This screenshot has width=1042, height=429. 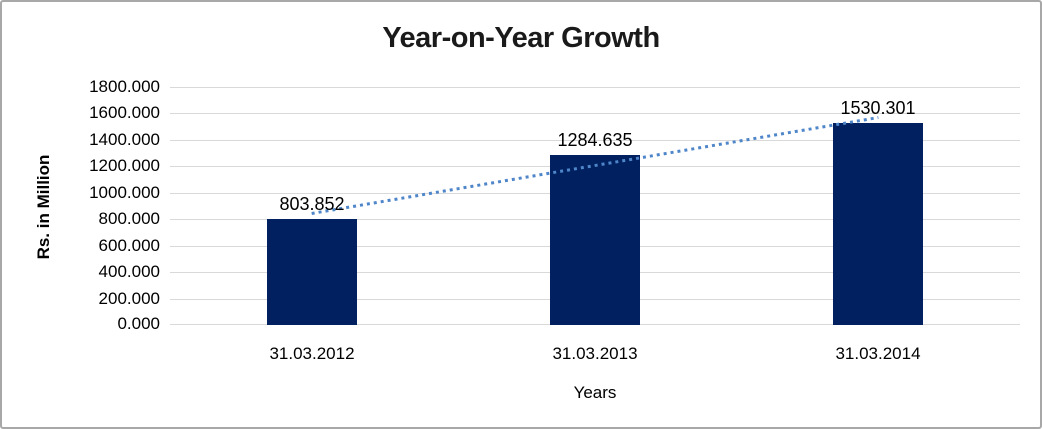 What do you see at coordinates (878, 353) in the screenshot?
I see `x-category-label: 31.03.2014` at bounding box center [878, 353].